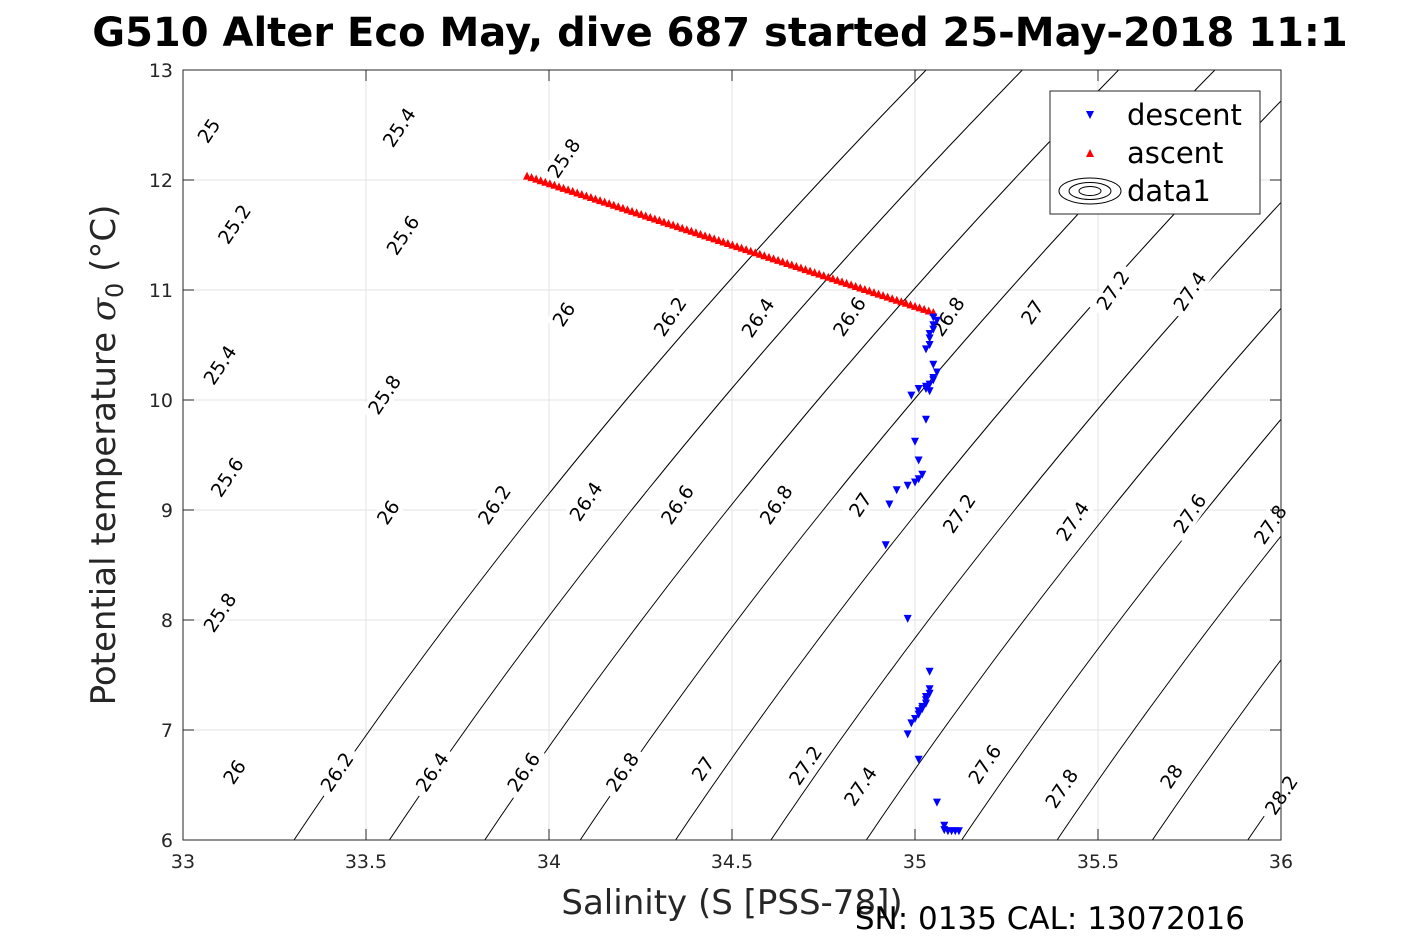 This screenshot has width=1417, height=945. I want to click on y-tick-label: 7, so click(167, 731).